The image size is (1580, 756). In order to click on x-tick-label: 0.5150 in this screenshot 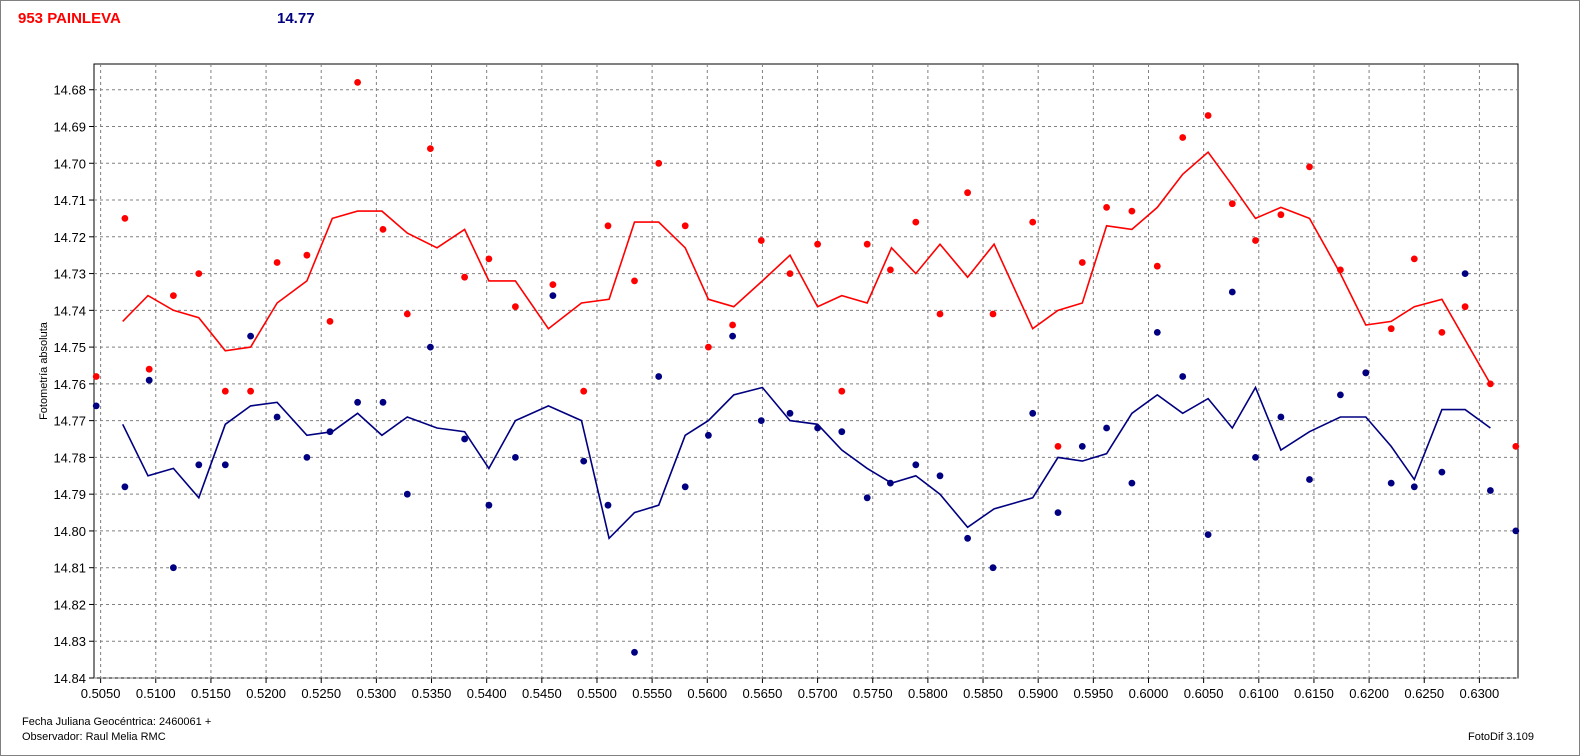, I will do `click(211, 693)`.